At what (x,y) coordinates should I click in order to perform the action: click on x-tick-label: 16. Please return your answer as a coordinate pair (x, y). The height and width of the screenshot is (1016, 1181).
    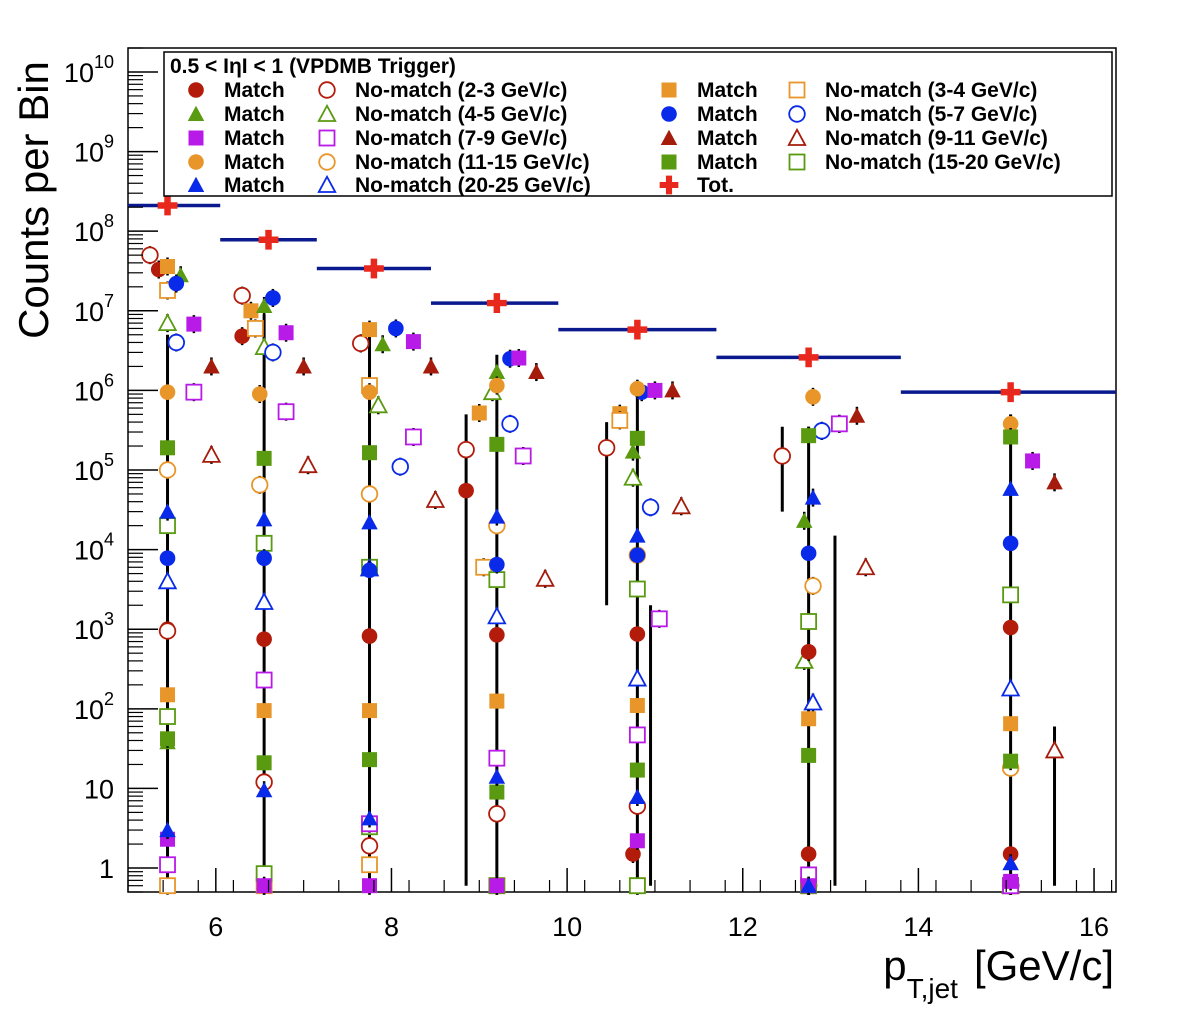
    Looking at the image, I should click on (1094, 927).